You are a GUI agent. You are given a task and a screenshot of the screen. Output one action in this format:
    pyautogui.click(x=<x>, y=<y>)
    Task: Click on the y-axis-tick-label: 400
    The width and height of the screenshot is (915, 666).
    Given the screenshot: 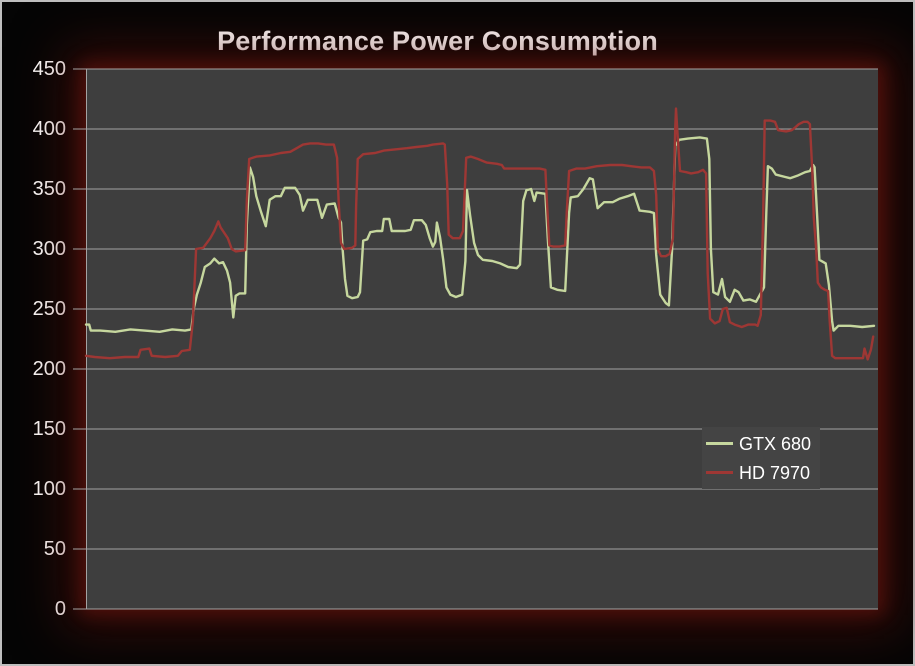 What is the action you would take?
    pyautogui.click(x=49, y=129)
    